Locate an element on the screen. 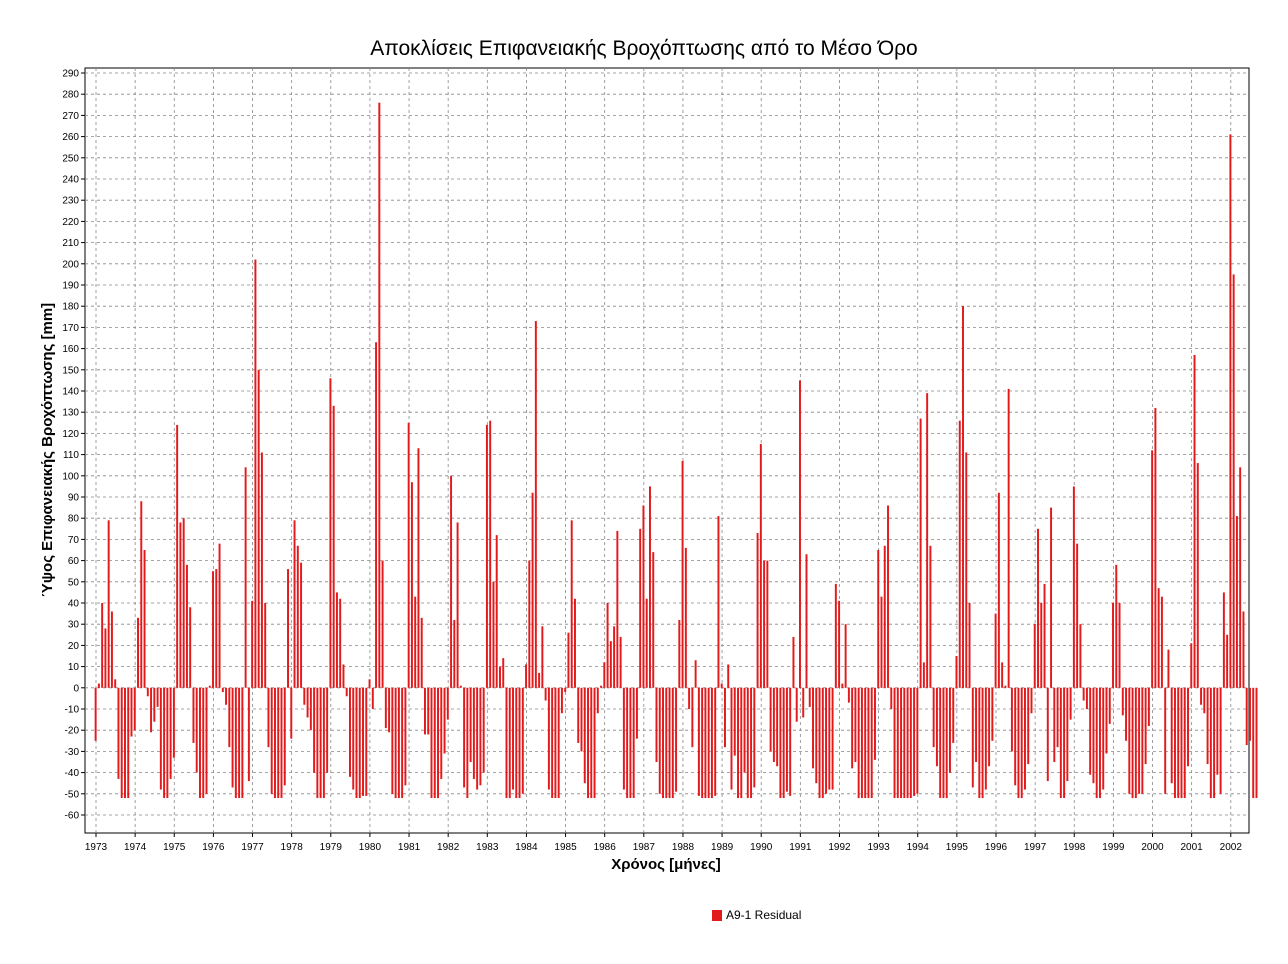 The height and width of the screenshot is (964, 1288). x-tick-label: 1996 is located at coordinates (996, 847).